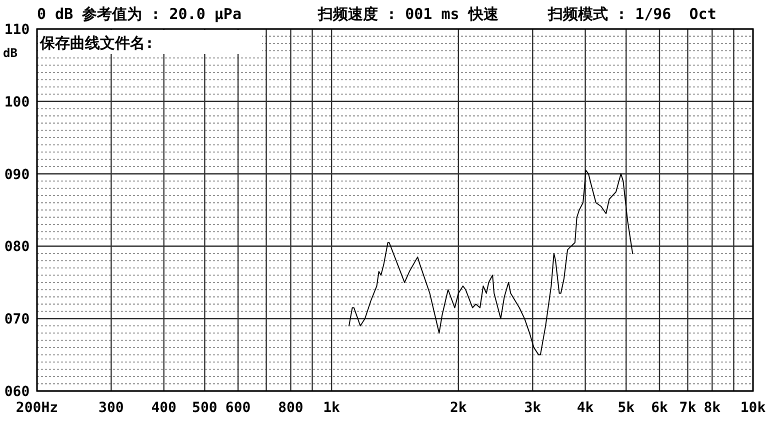 The height and width of the screenshot is (424, 770). What do you see at coordinates (585, 408) in the screenshot?
I see `x-tick-label: 4k` at bounding box center [585, 408].